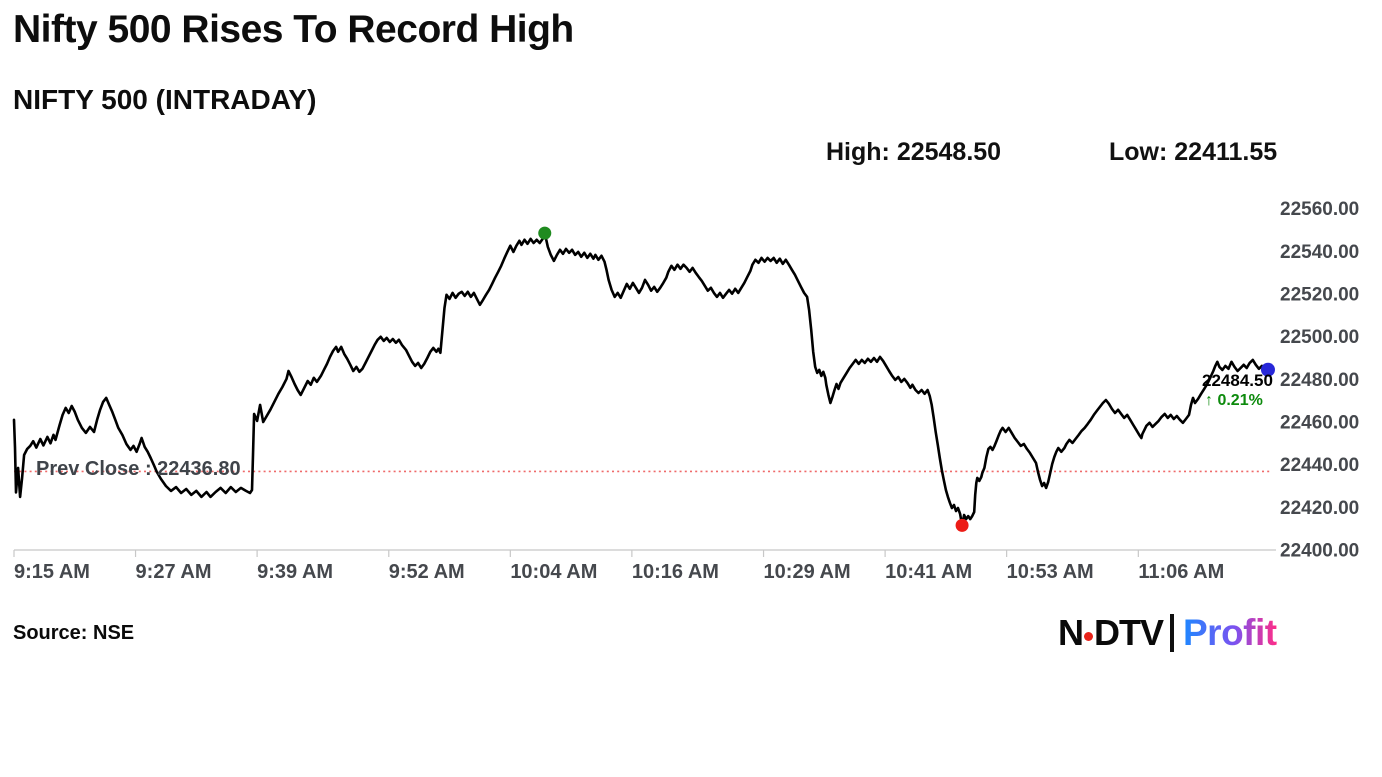  Describe the element at coordinates (174, 572) in the screenshot. I see `x-axis-label: 9:27 AM` at that location.